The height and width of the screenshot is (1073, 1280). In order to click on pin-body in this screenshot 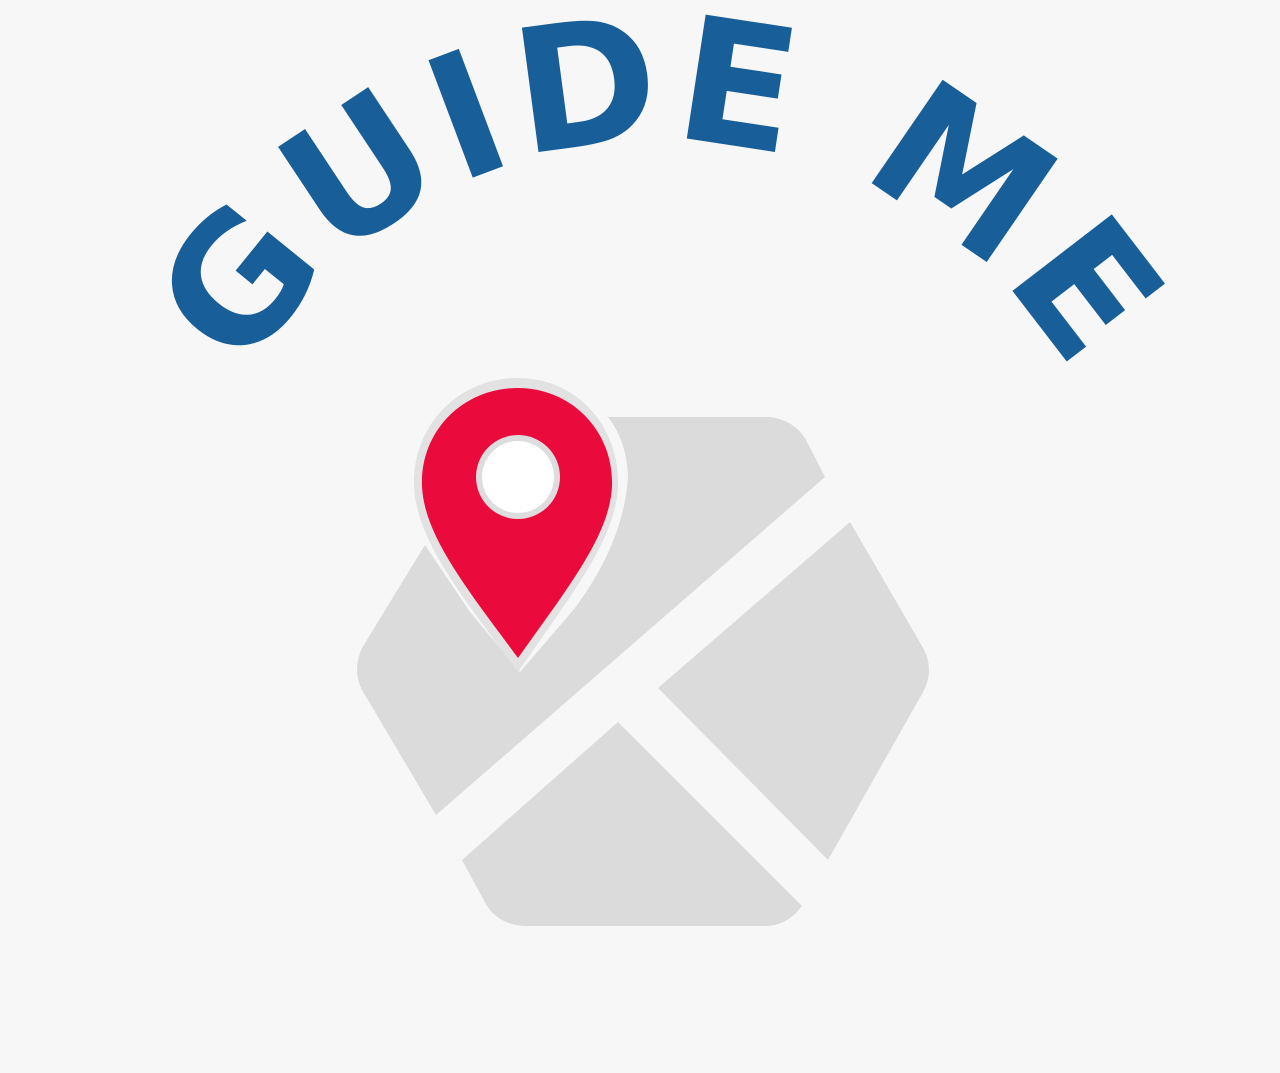, I will do `click(517, 523)`.